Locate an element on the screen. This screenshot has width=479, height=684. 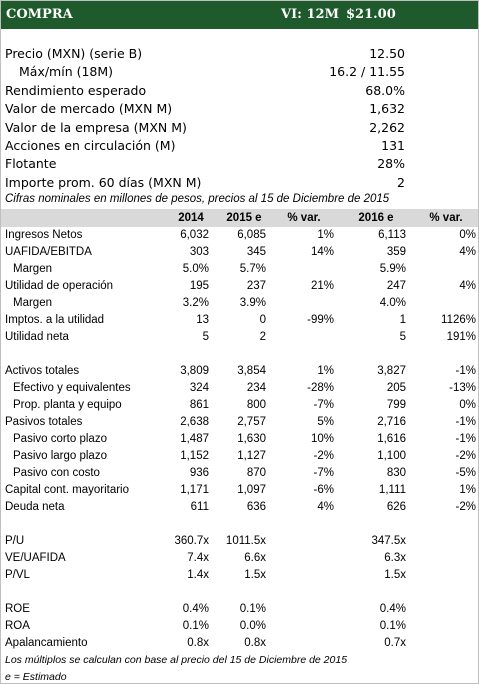
row-label: Pasivo corto plazo is located at coordinates (60, 439).